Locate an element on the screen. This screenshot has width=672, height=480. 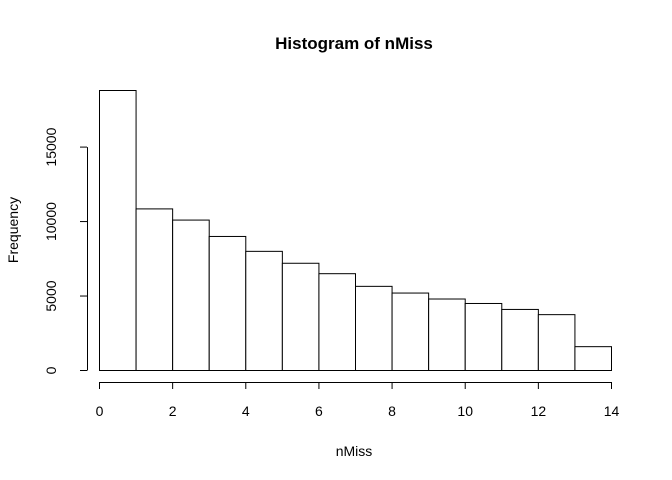
y-axis: 0 5000 10000 15000 is located at coordinates (65, 250).